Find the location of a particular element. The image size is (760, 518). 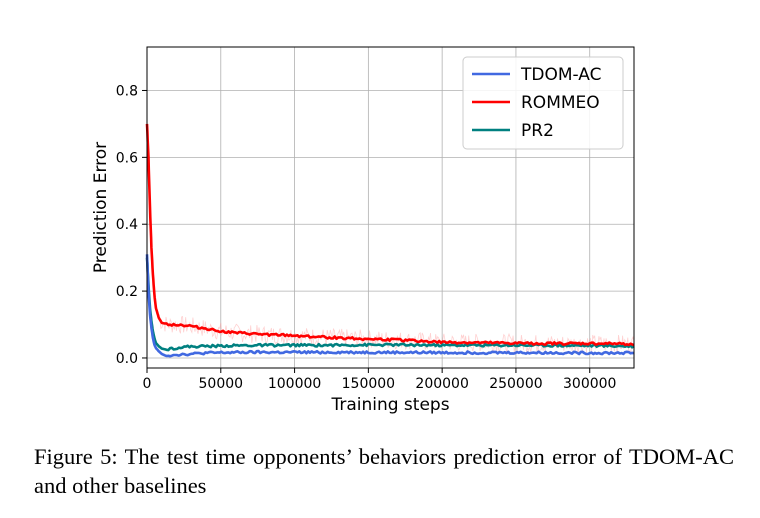

y-tick-label: 0.6 is located at coordinates (127, 158).